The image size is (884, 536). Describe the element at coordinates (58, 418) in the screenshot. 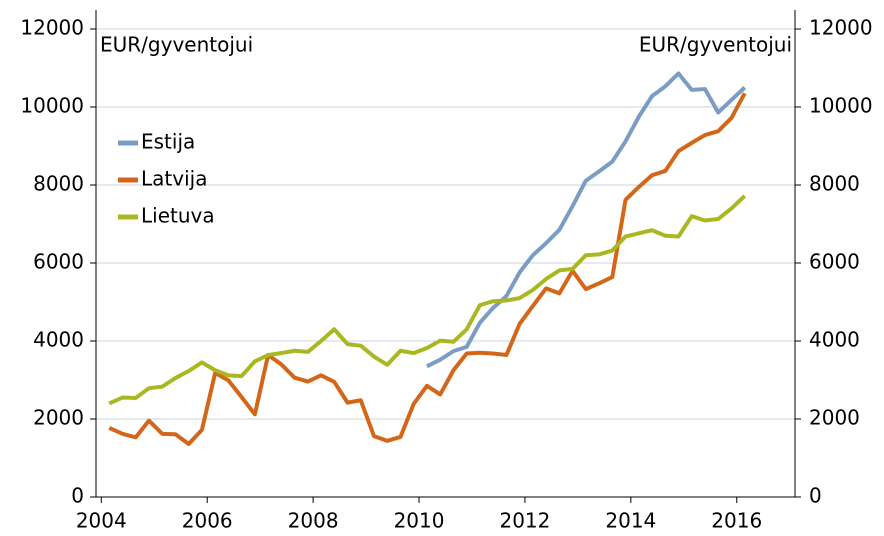

I see `y-tick-label: 2000` at that location.